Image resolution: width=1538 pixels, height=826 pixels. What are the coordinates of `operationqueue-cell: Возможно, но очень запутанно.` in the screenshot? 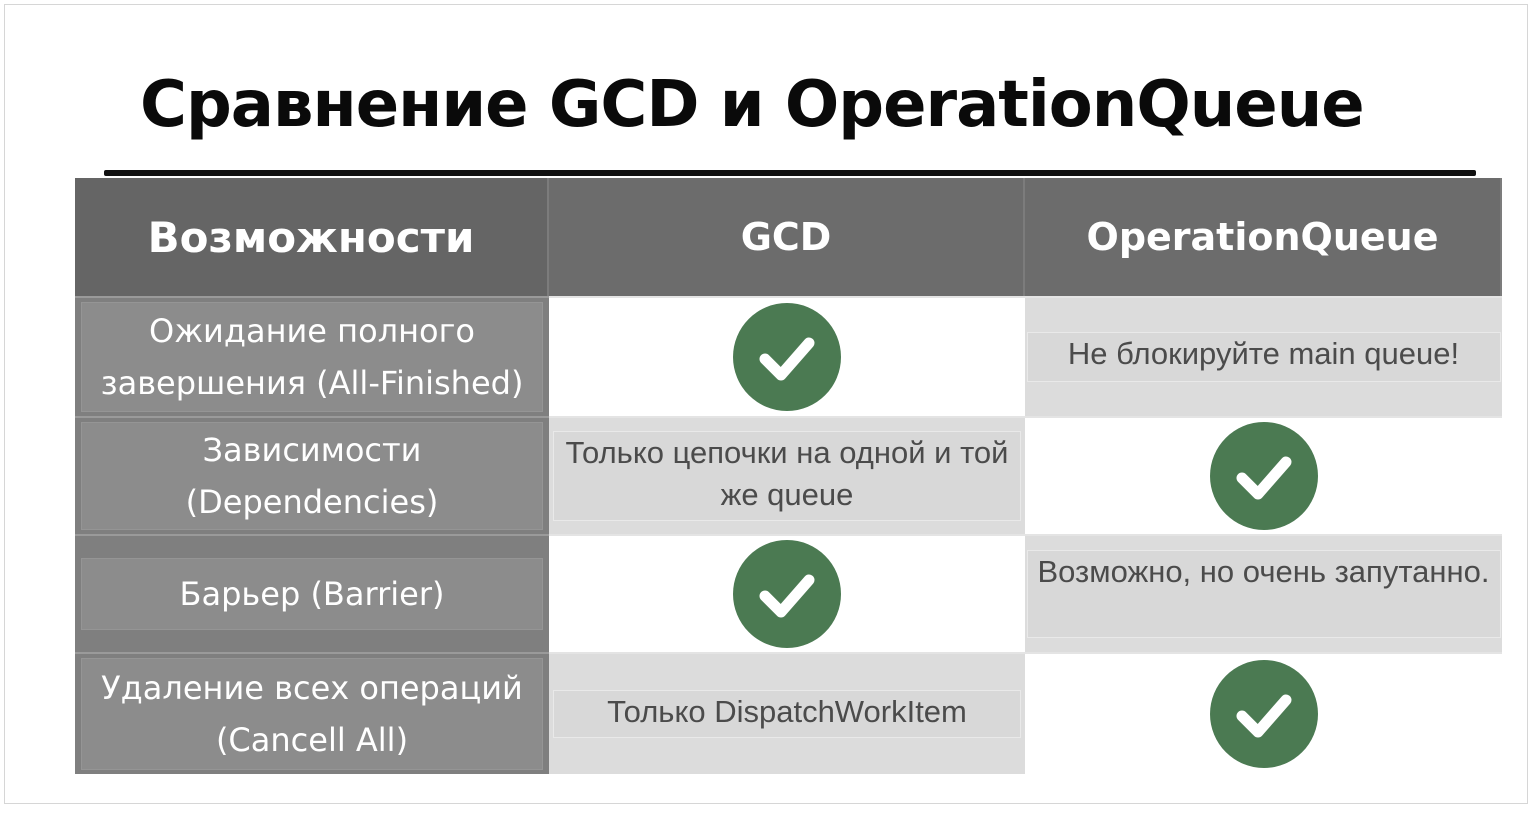 It's located at (1263, 593).